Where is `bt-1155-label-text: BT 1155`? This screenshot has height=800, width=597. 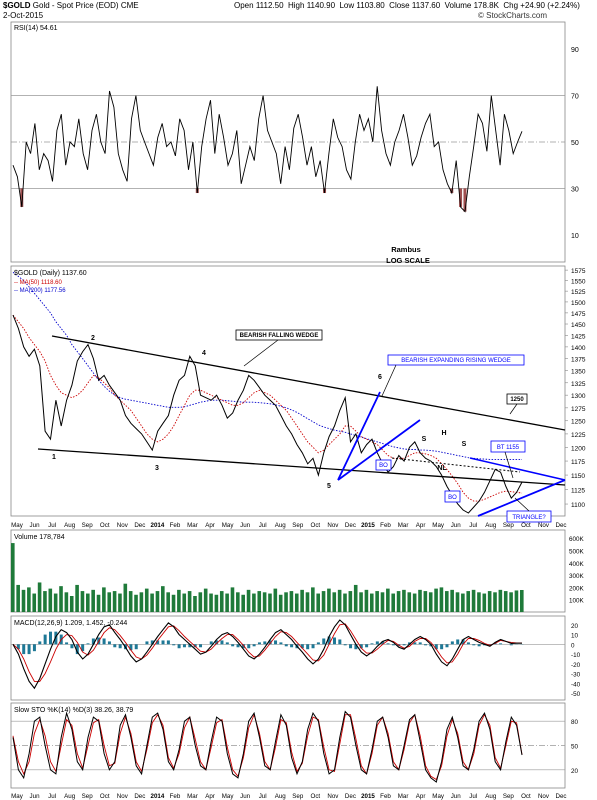
bt-1155-label-text: BT 1155 is located at coordinates (508, 448).